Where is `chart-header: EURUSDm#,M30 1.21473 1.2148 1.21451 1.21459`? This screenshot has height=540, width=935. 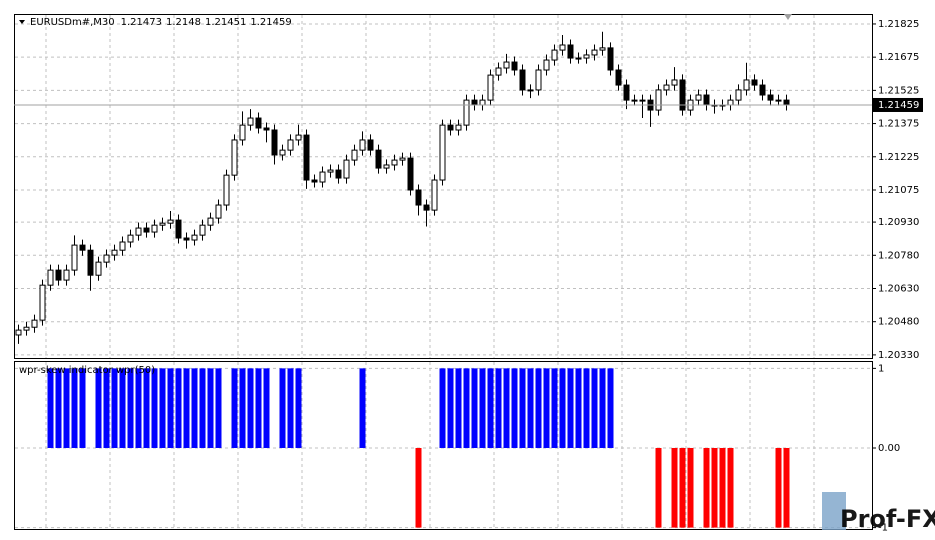
chart-header: EURUSDm#,M30 1.21473 1.2148 1.21451 1.21459 is located at coordinates (161, 22).